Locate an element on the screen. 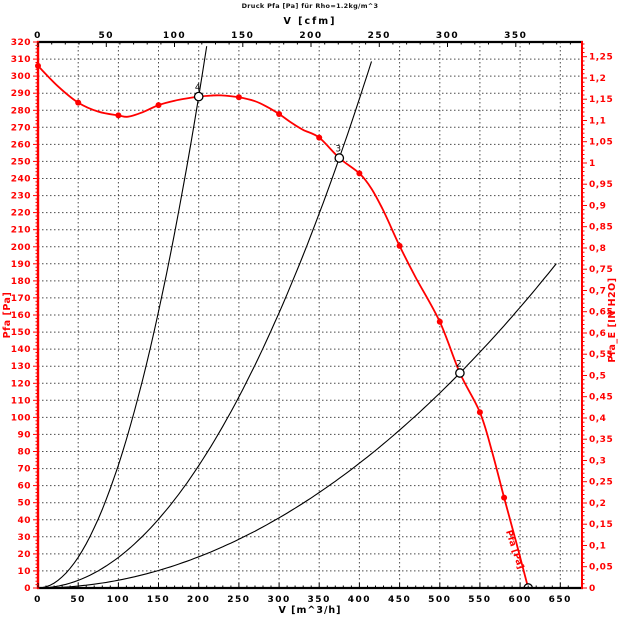 The image size is (624, 624). bottom-tick-label: 650 is located at coordinates (560, 600).